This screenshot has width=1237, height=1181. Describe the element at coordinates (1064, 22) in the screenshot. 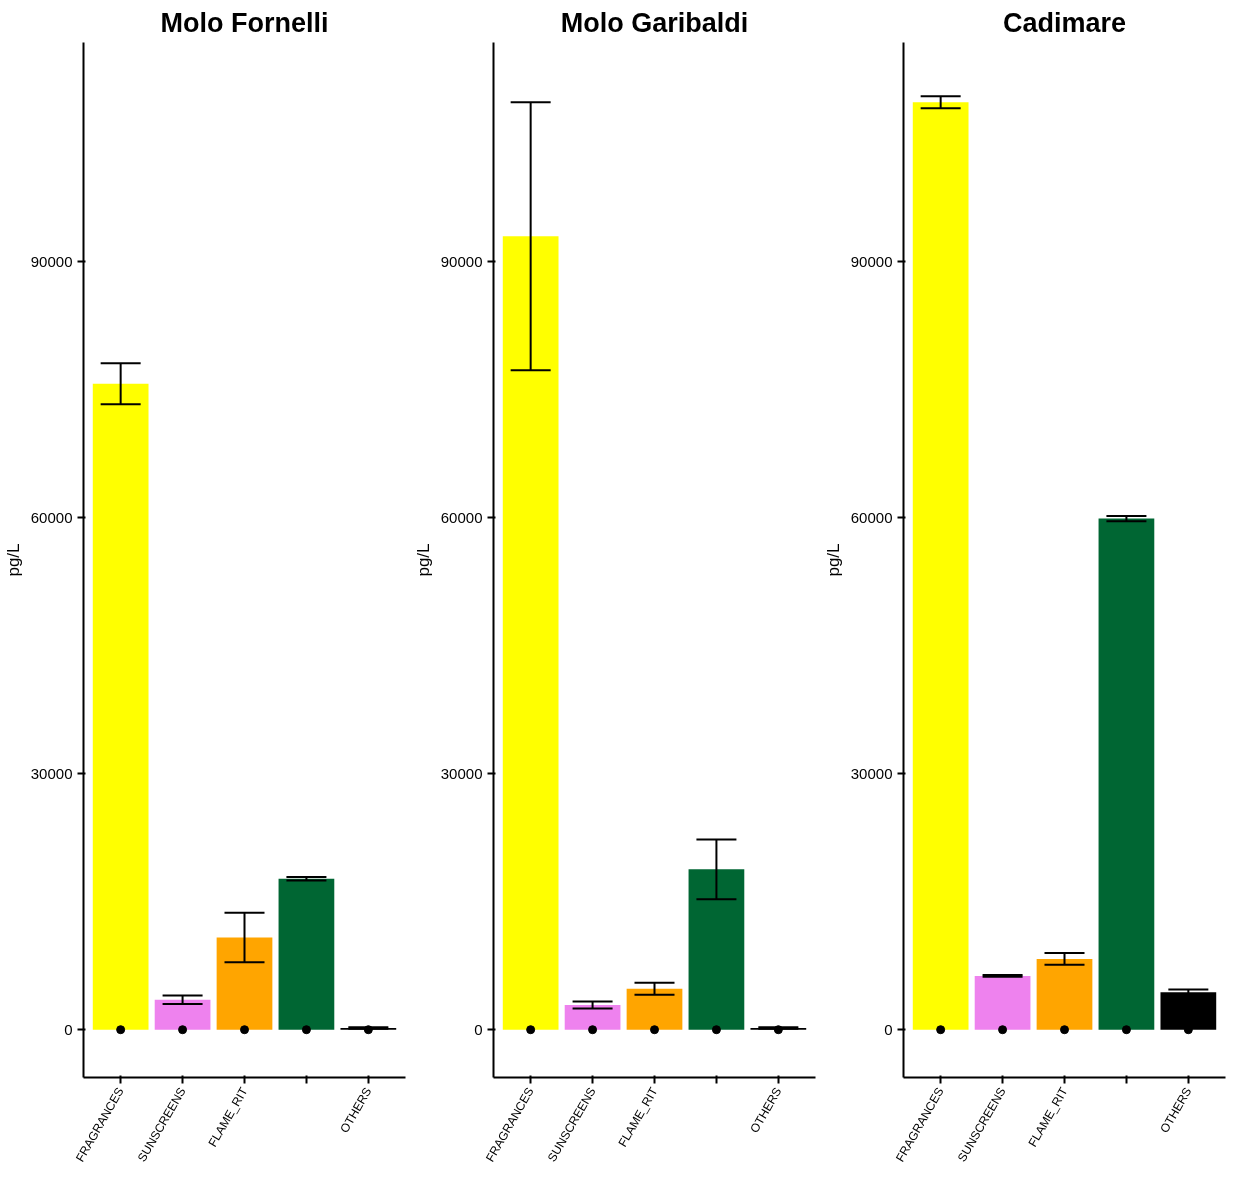

I see `chart-title: Cadimare` at that location.